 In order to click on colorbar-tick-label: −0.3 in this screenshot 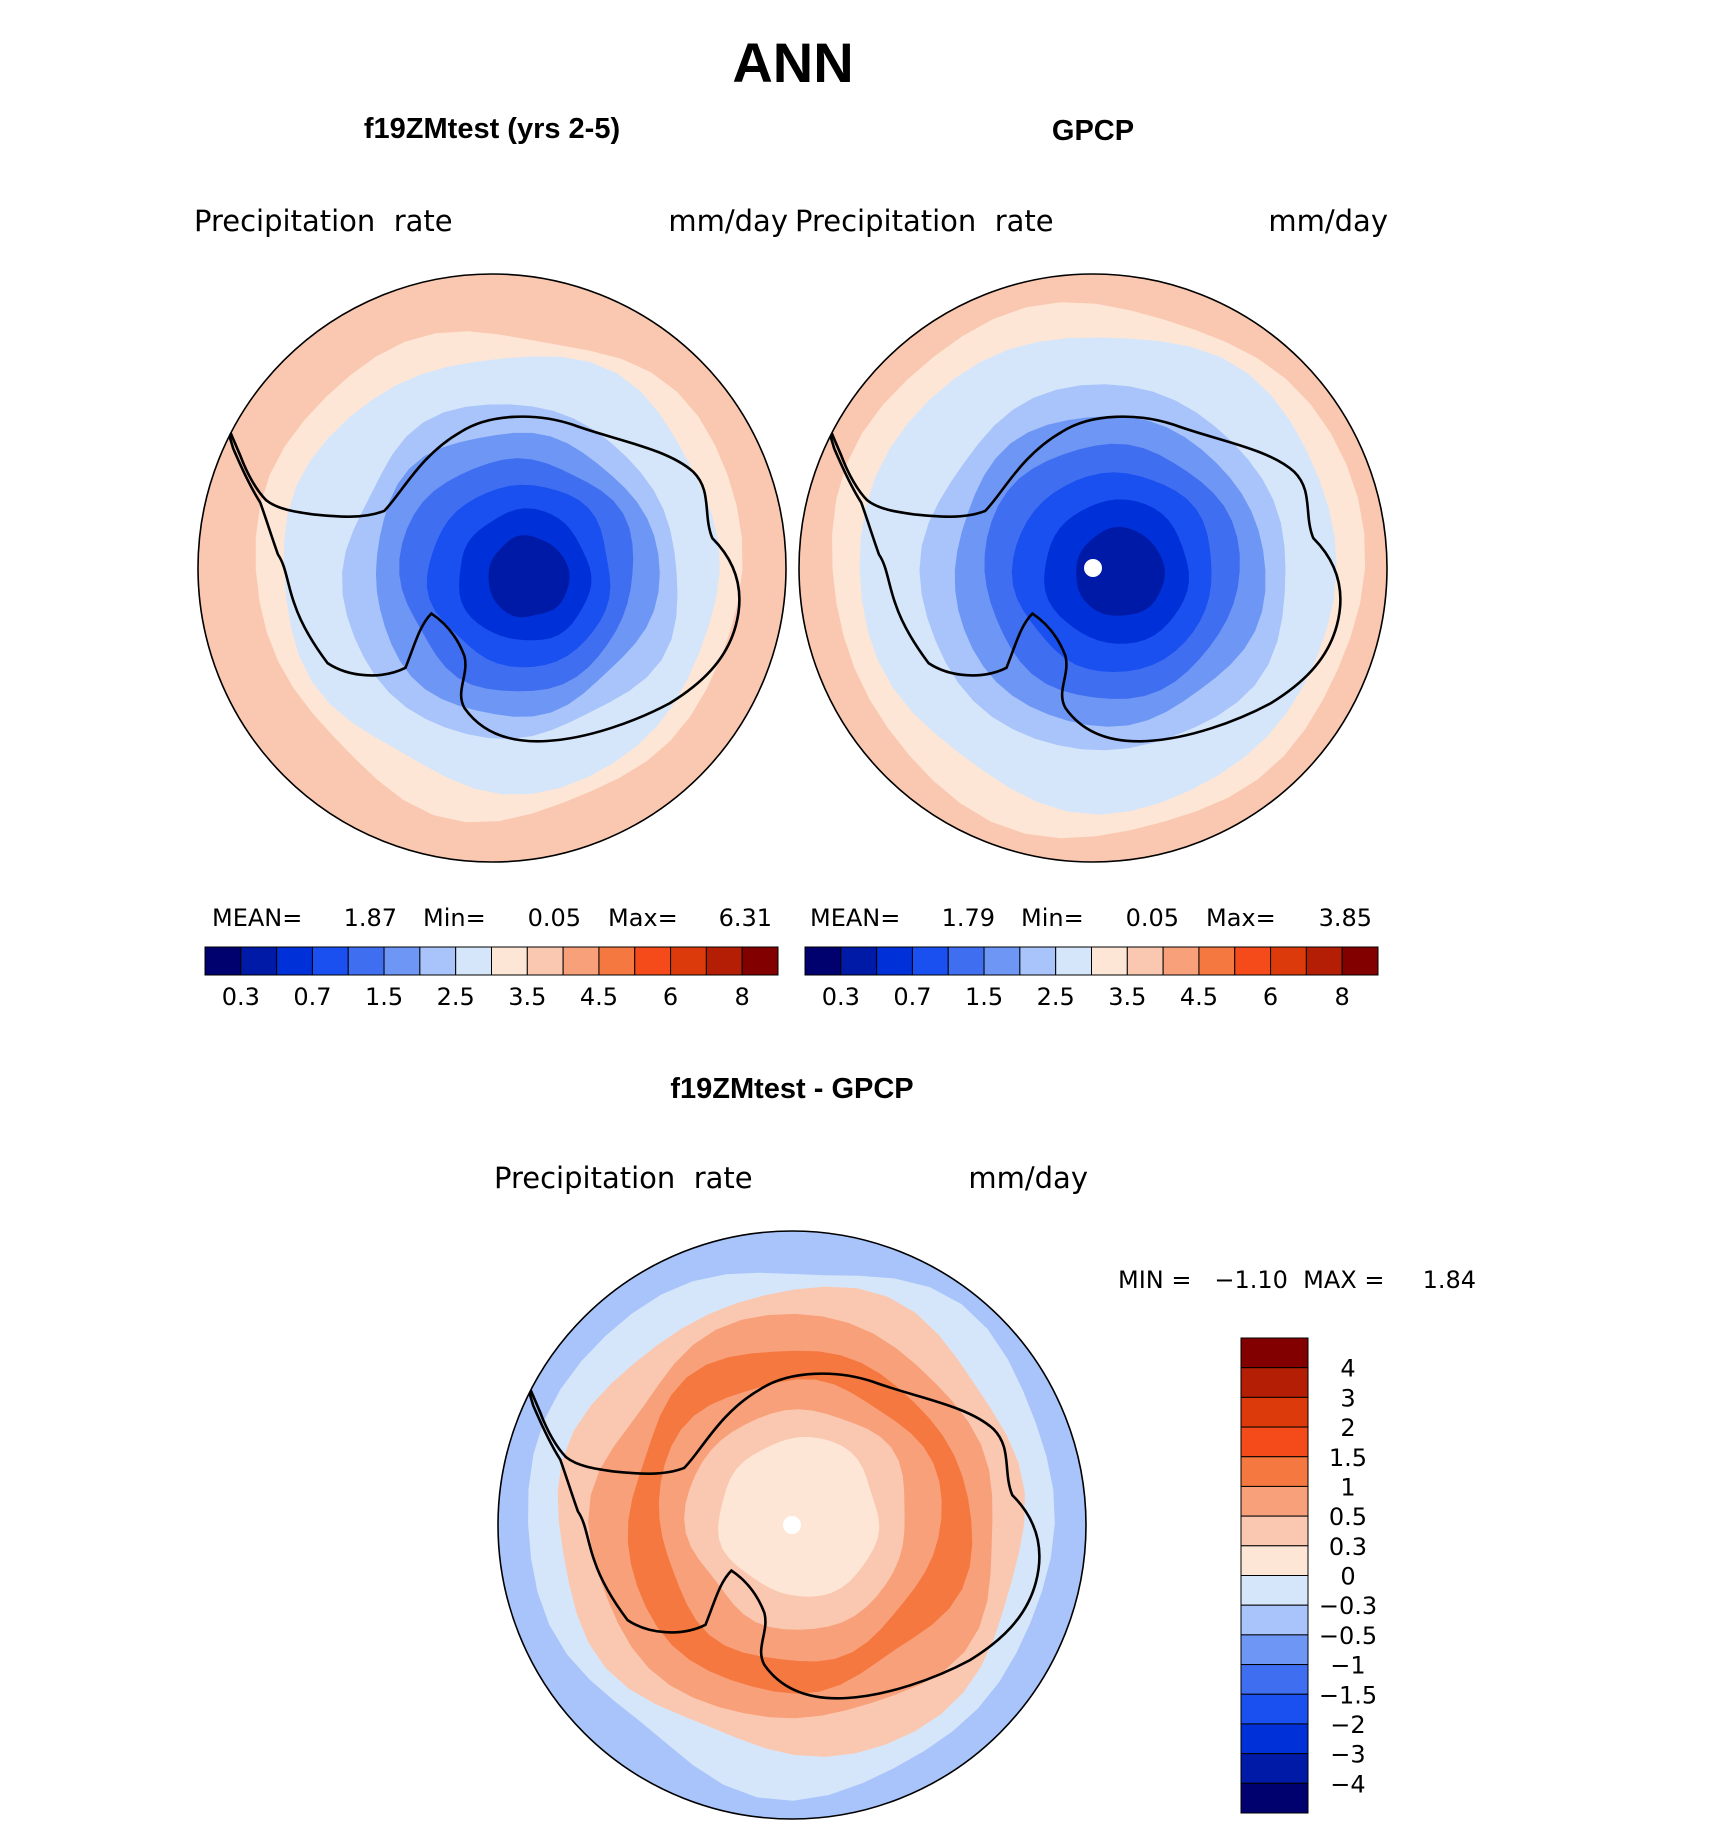, I will do `click(1348, 1606)`.